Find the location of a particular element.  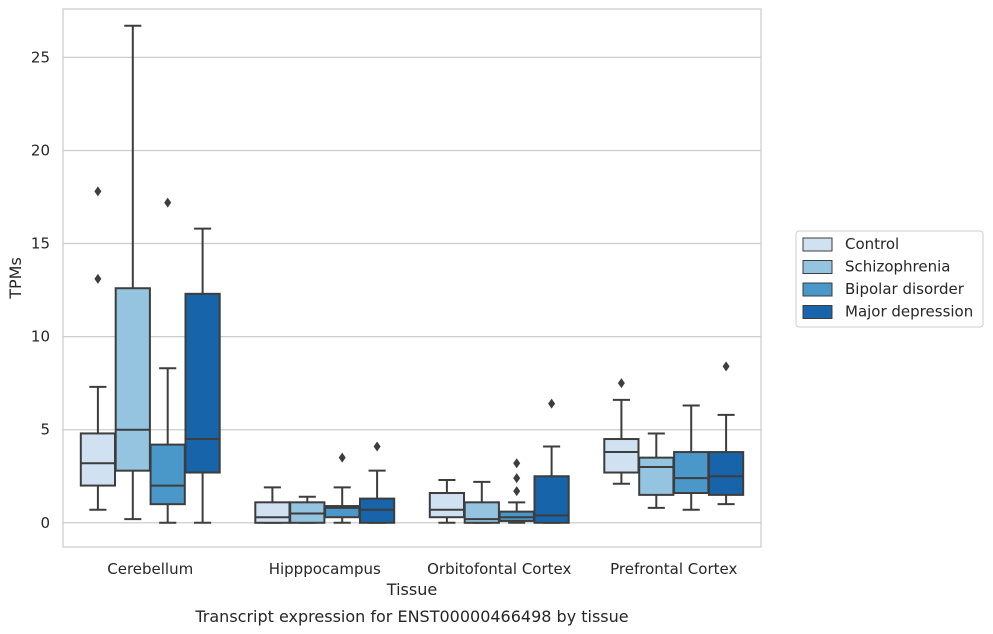

box-orbitofontal-cortex-schizophrenia is located at coordinates (481, 502).